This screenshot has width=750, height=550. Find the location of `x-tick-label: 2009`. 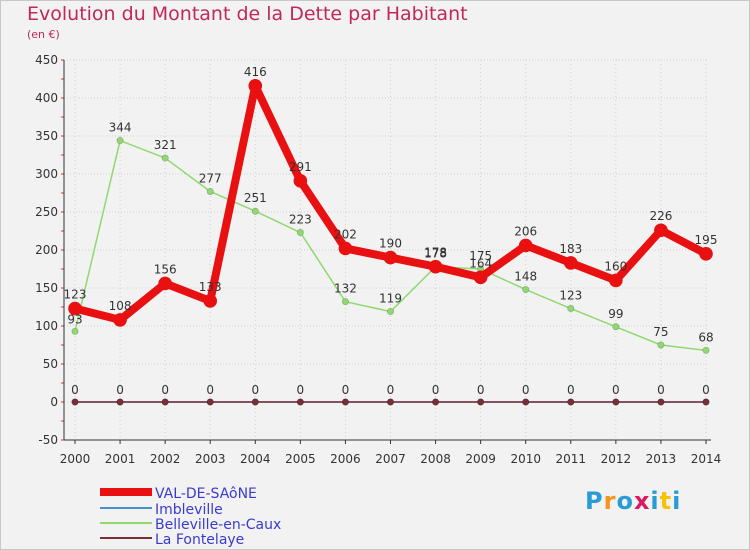

x-tick-label: 2009 is located at coordinates (480, 459).